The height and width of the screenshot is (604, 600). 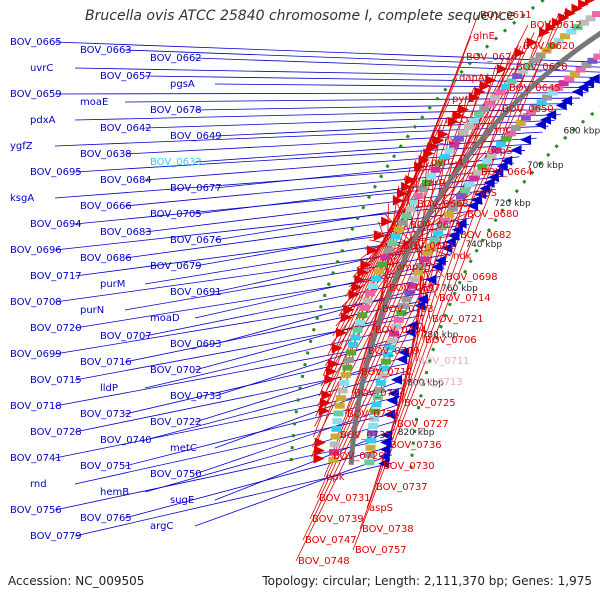 What do you see at coordinates (56, 536) in the screenshot?
I see `gene-label-blue: BOV_0779` at bounding box center [56, 536].